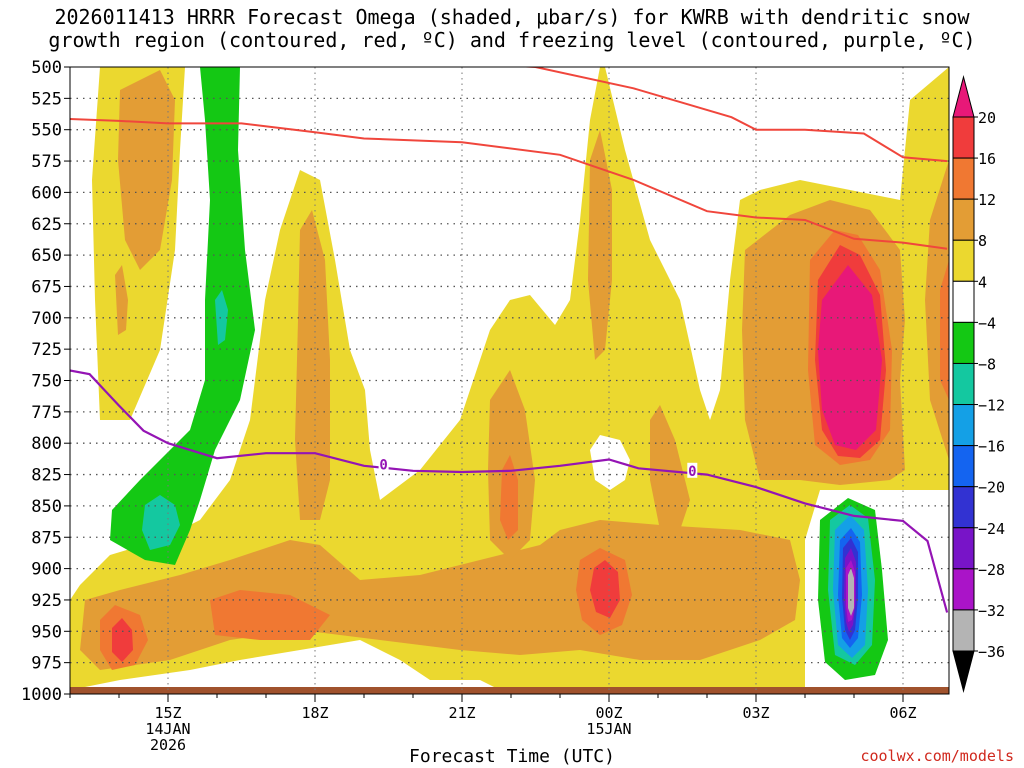  Describe the element at coordinates (46, 256) in the screenshot. I see `y-tick-label-650: 650` at that location.